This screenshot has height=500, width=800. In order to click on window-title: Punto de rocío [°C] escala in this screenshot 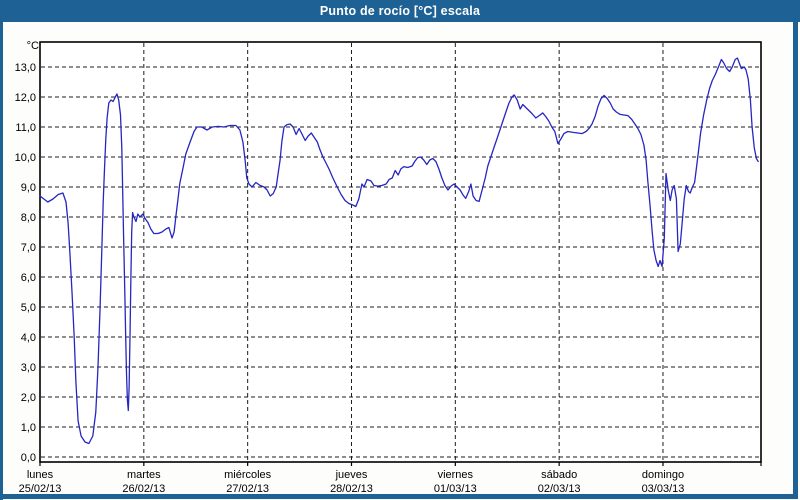, I will do `click(400, 11)`.